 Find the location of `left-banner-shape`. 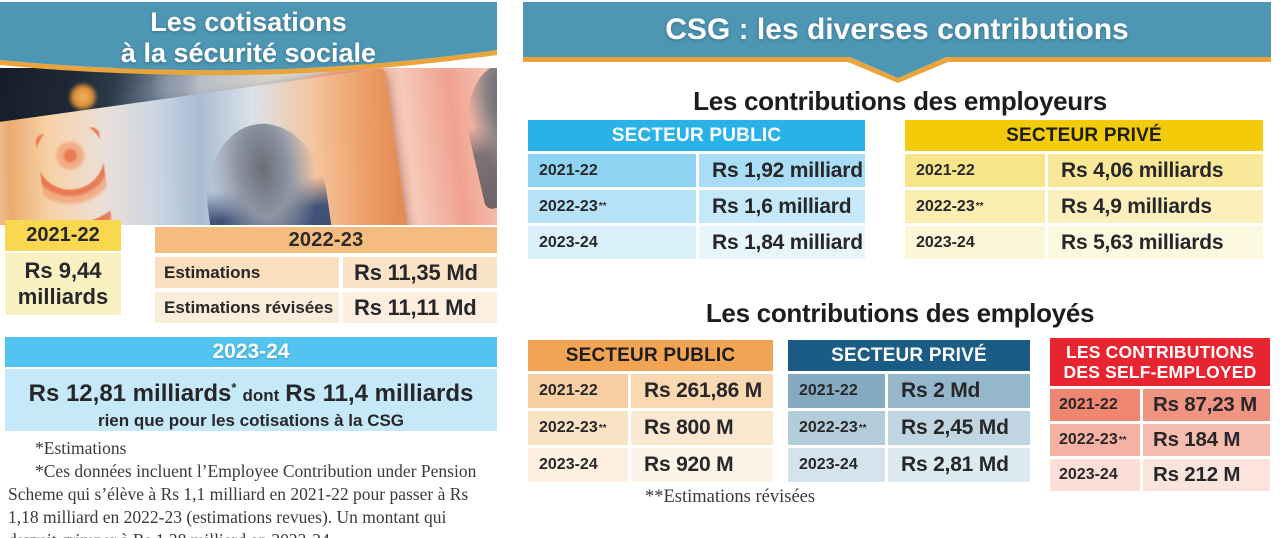

left-banner-shape is located at coordinates (248, 39).